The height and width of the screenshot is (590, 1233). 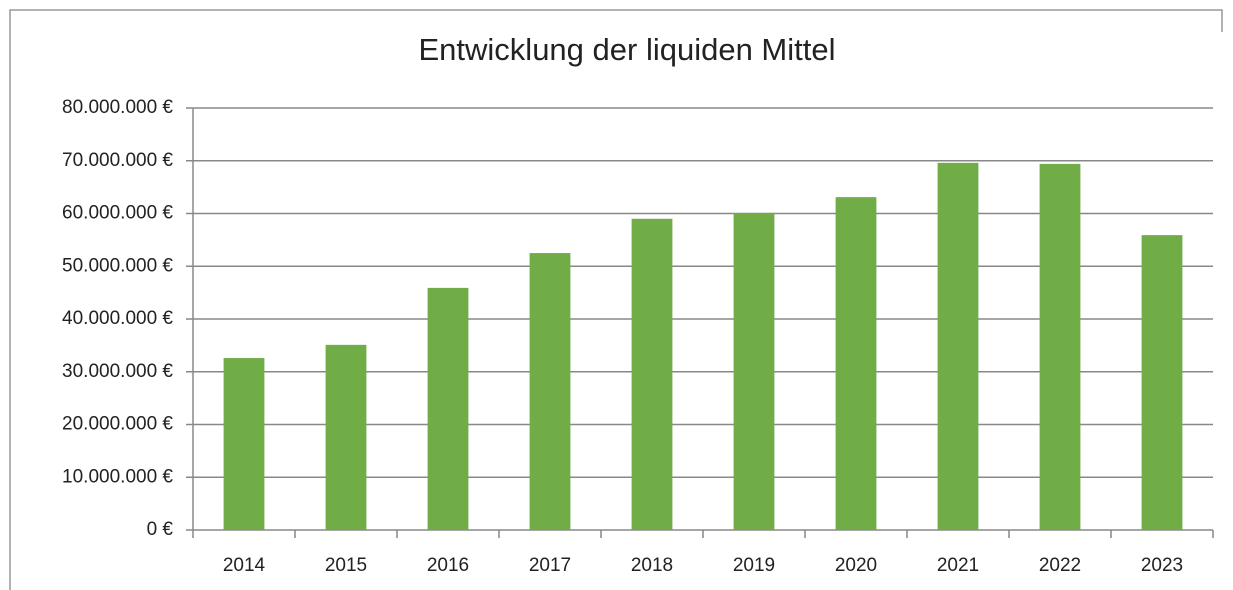 What do you see at coordinates (1060, 565) in the screenshot?
I see `x-tick-label: 2022` at bounding box center [1060, 565].